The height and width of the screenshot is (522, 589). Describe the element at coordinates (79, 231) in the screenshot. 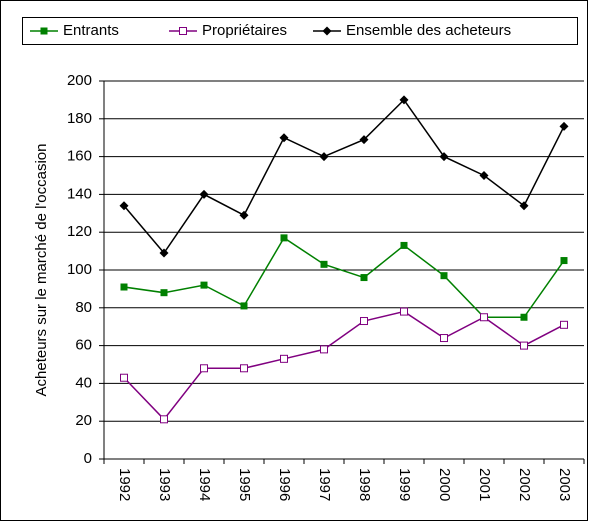

I see `y-tick-label: 120` at that location.